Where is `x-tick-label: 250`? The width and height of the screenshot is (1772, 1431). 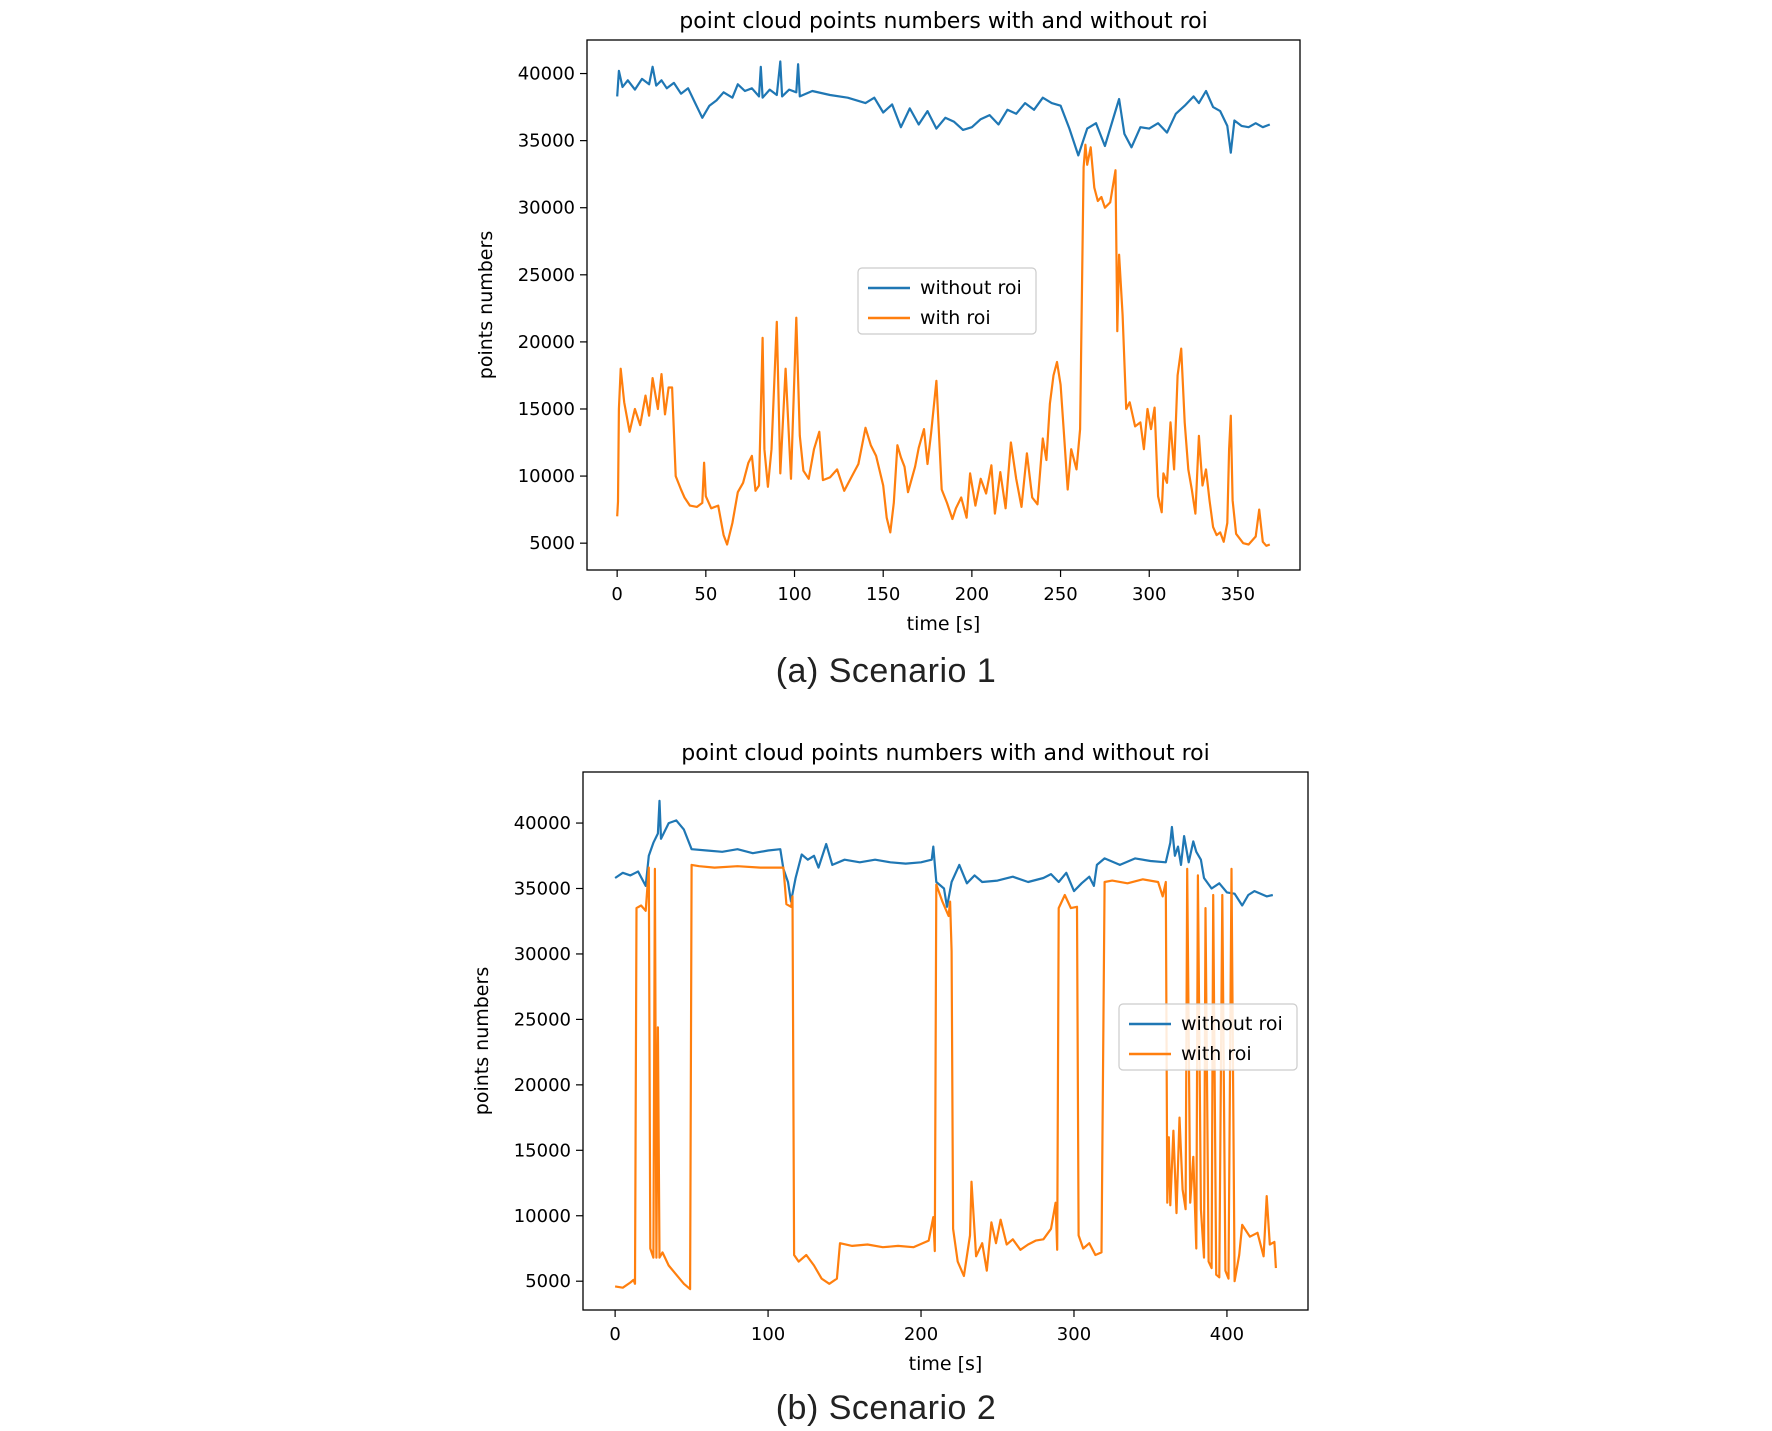 x-tick-label: 250 is located at coordinates (1060, 594).